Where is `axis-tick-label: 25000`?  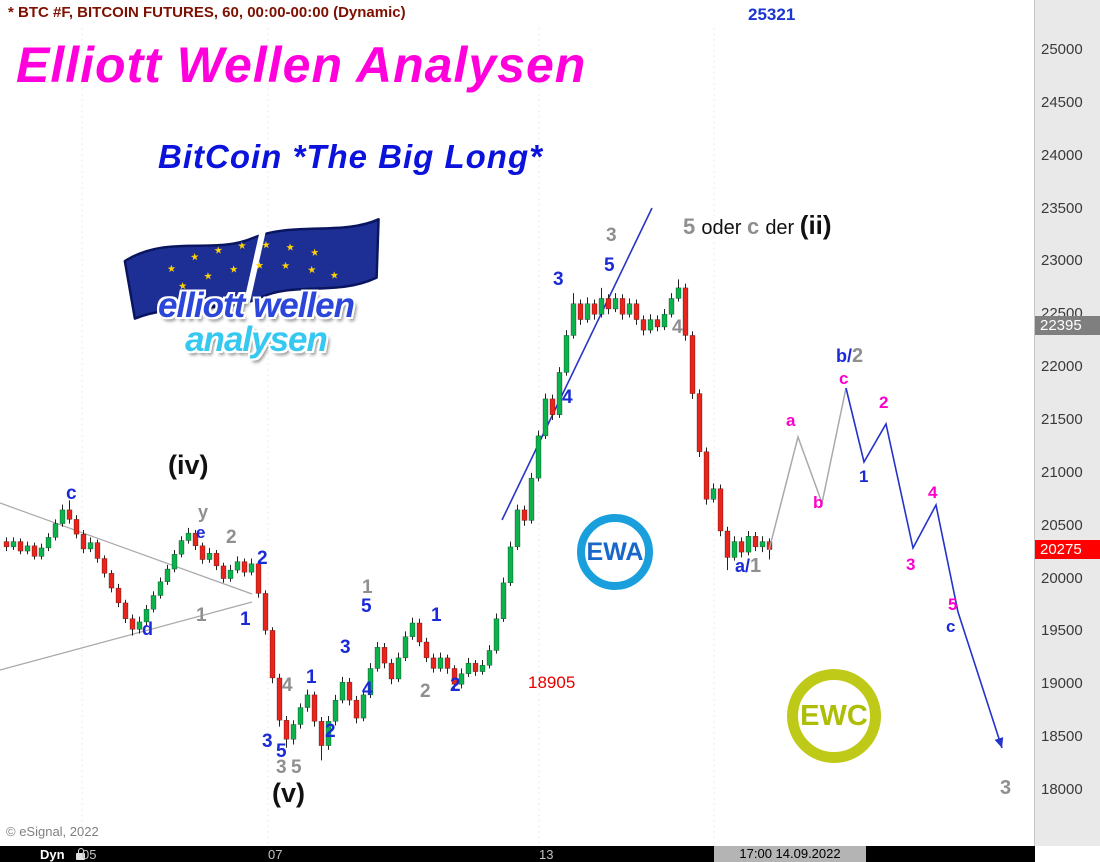 axis-tick-label: 25000 is located at coordinates (1062, 49).